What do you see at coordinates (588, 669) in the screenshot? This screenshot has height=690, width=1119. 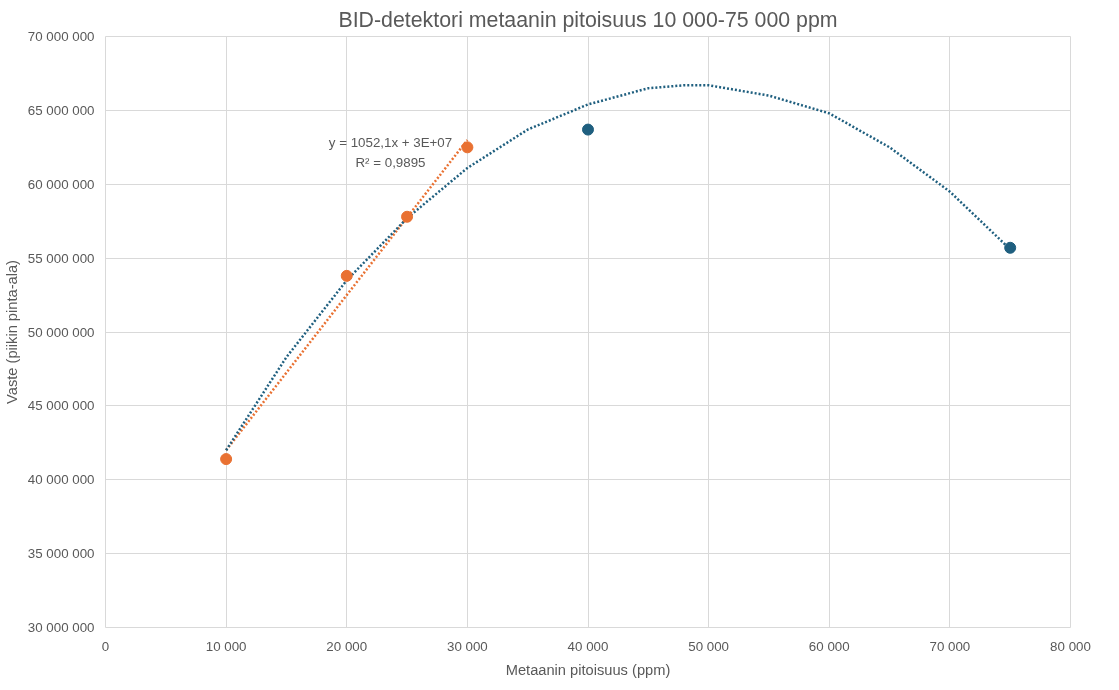 I see `x-axis-title: Metaanin pitoisuus (ppm)` at bounding box center [588, 669].